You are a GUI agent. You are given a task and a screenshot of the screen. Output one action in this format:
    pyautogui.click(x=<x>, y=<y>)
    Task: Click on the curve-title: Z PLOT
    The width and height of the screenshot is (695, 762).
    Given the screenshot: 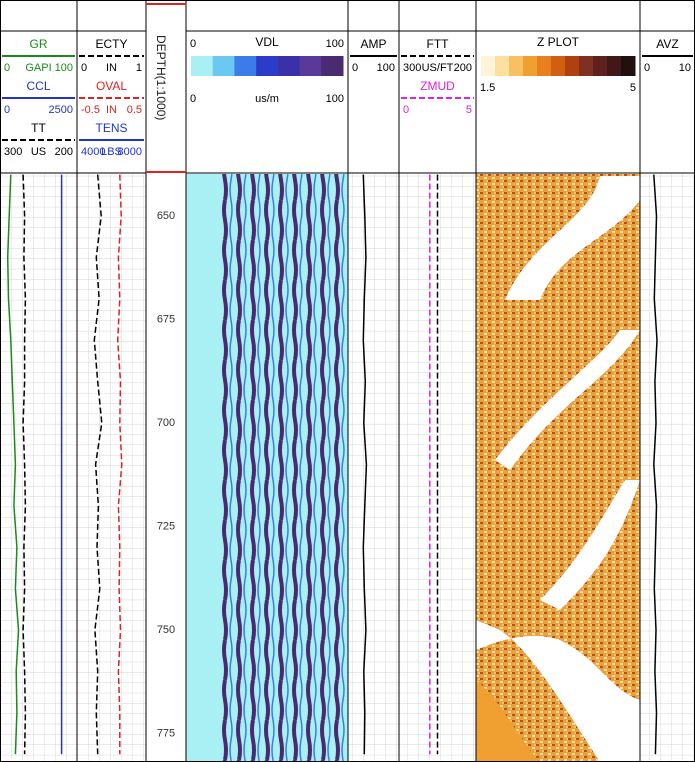 What is the action you would take?
    pyautogui.click(x=558, y=42)
    